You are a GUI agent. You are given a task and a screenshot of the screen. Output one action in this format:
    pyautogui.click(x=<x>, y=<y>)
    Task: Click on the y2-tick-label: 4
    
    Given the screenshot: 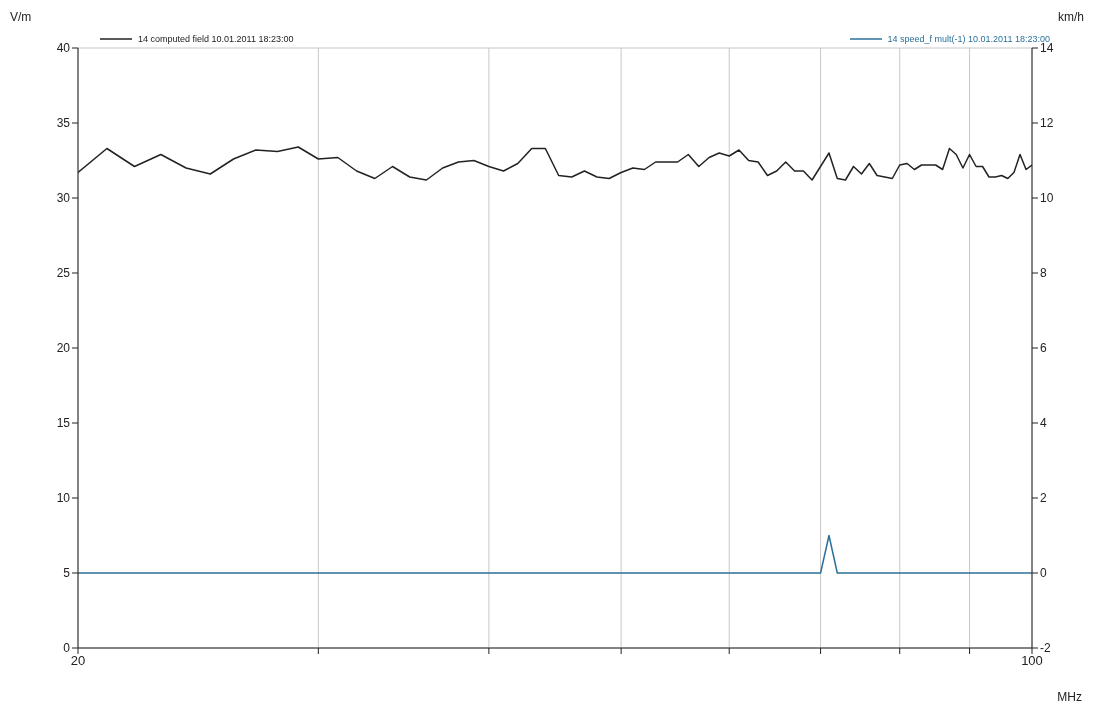 What is the action you would take?
    pyautogui.click(x=1043, y=423)
    